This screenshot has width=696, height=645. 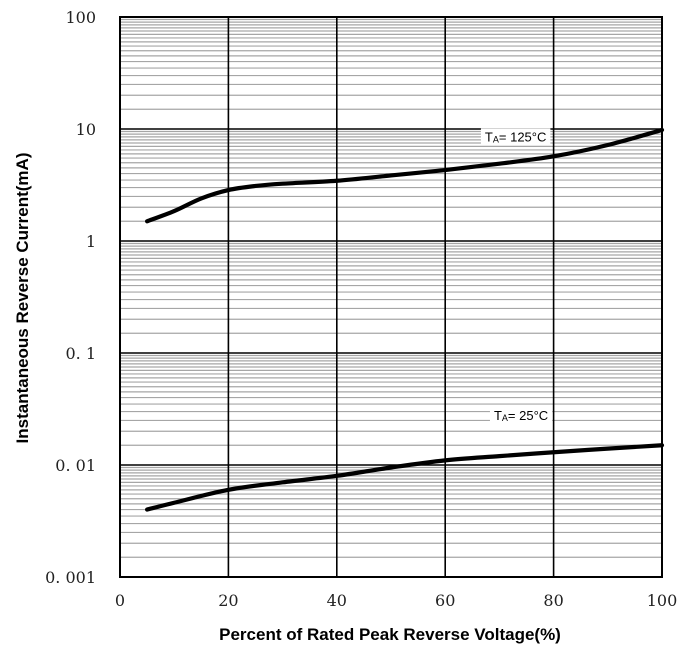 I want to click on label-text: TA= 125°C, so click(x=515, y=136).